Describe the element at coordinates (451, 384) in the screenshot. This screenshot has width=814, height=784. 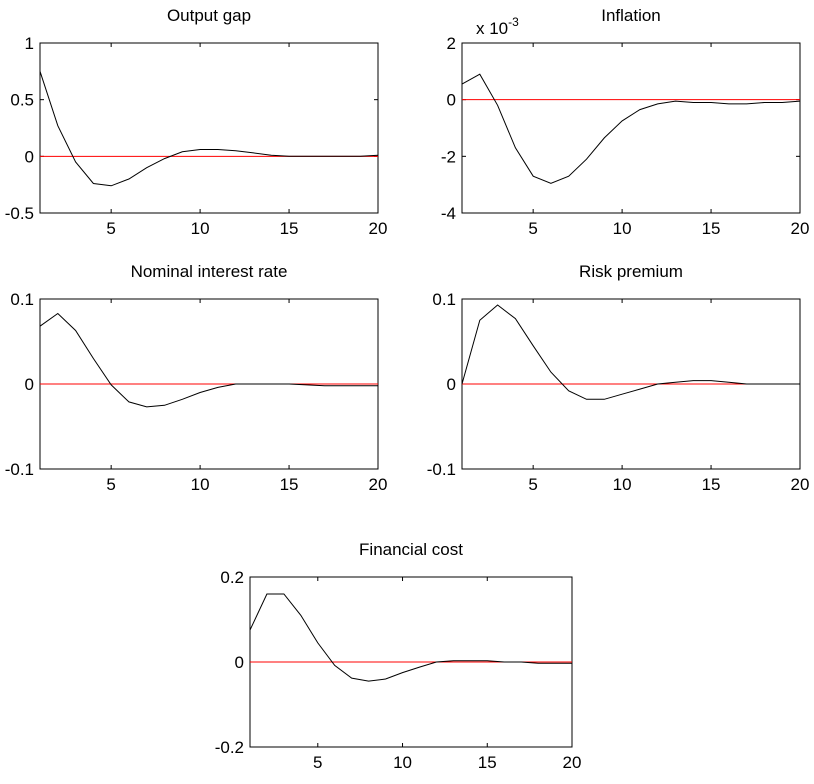
I see `risk-premium-ytick-label: 0` at that location.